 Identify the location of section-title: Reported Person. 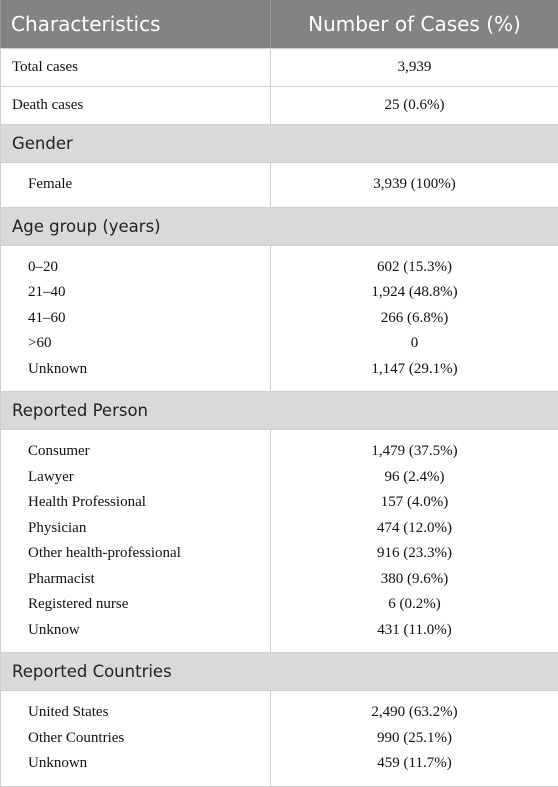
(279, 411).